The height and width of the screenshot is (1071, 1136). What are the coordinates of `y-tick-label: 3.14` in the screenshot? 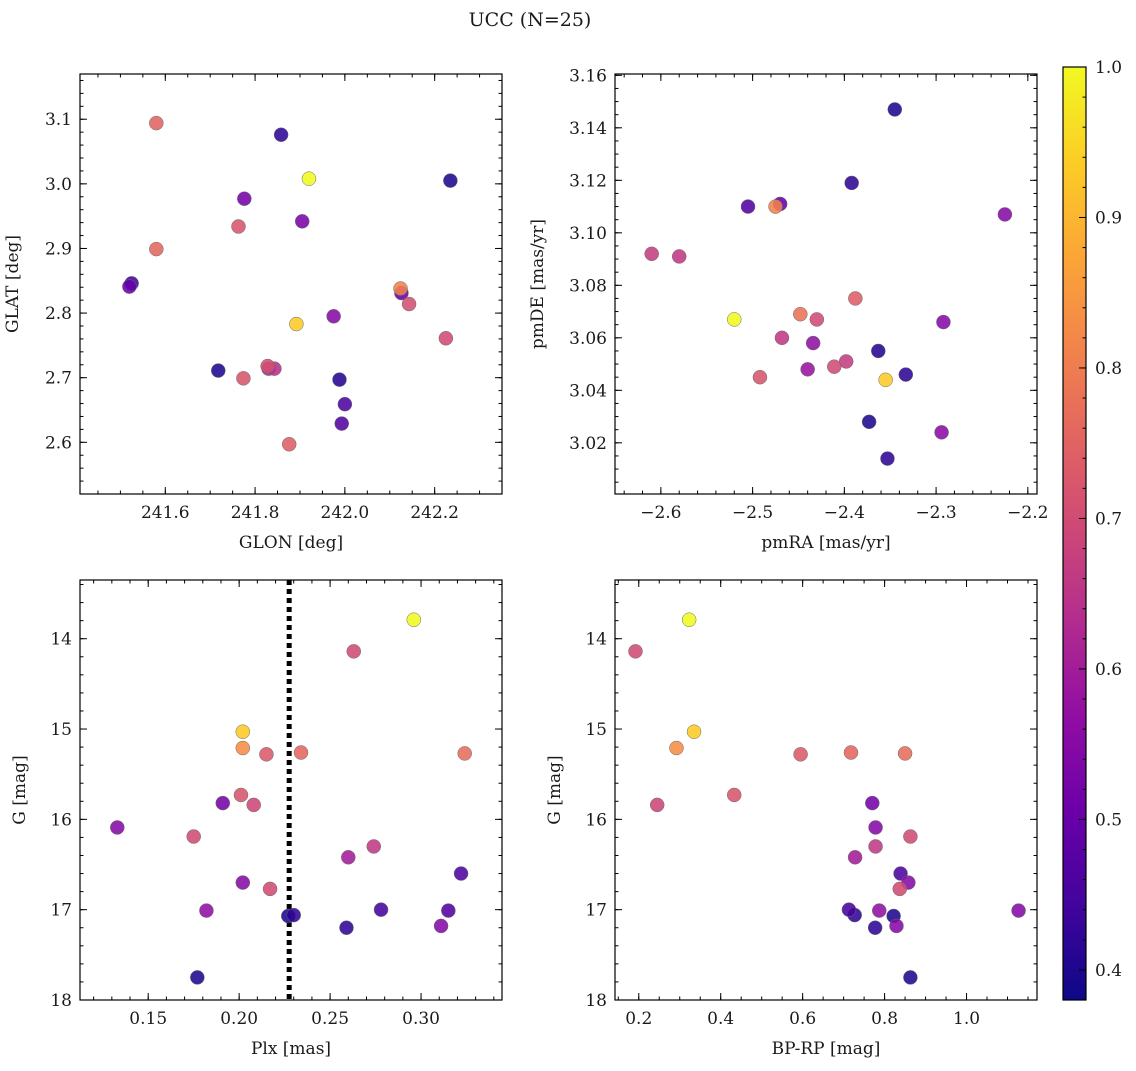 It's located at (588, 129).